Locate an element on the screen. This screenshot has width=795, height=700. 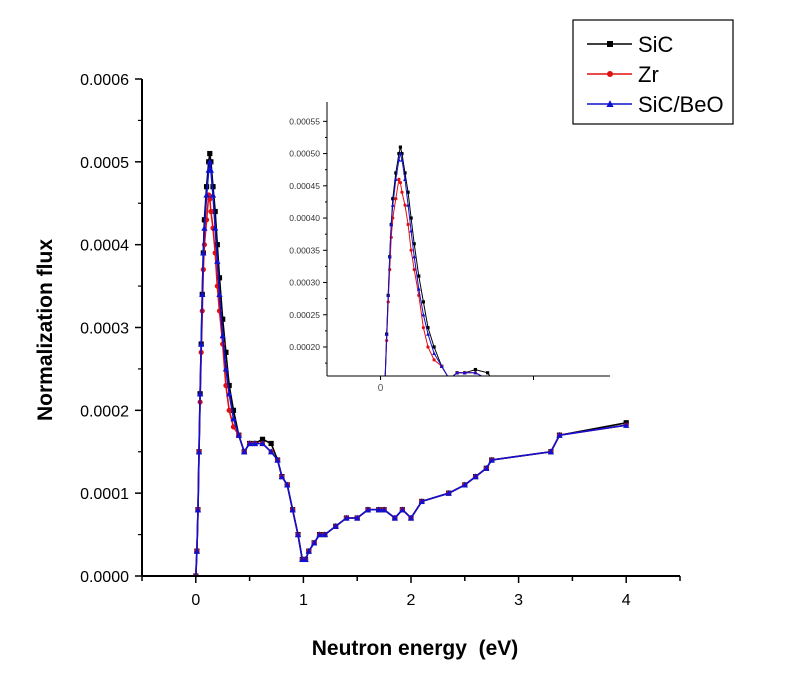
y-tick-label: 0.0004 is located at coordinates (104, 246).